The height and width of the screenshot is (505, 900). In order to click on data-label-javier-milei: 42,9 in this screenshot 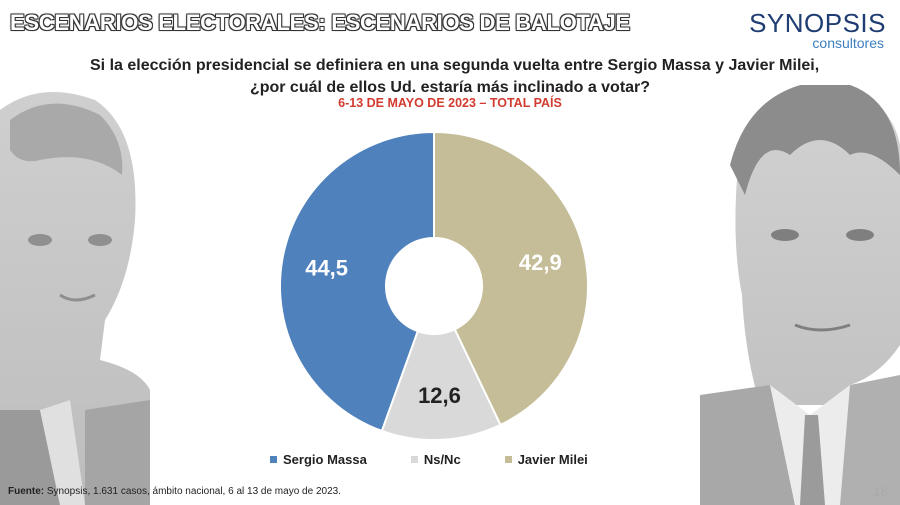, I will do `click(540, 262)`.